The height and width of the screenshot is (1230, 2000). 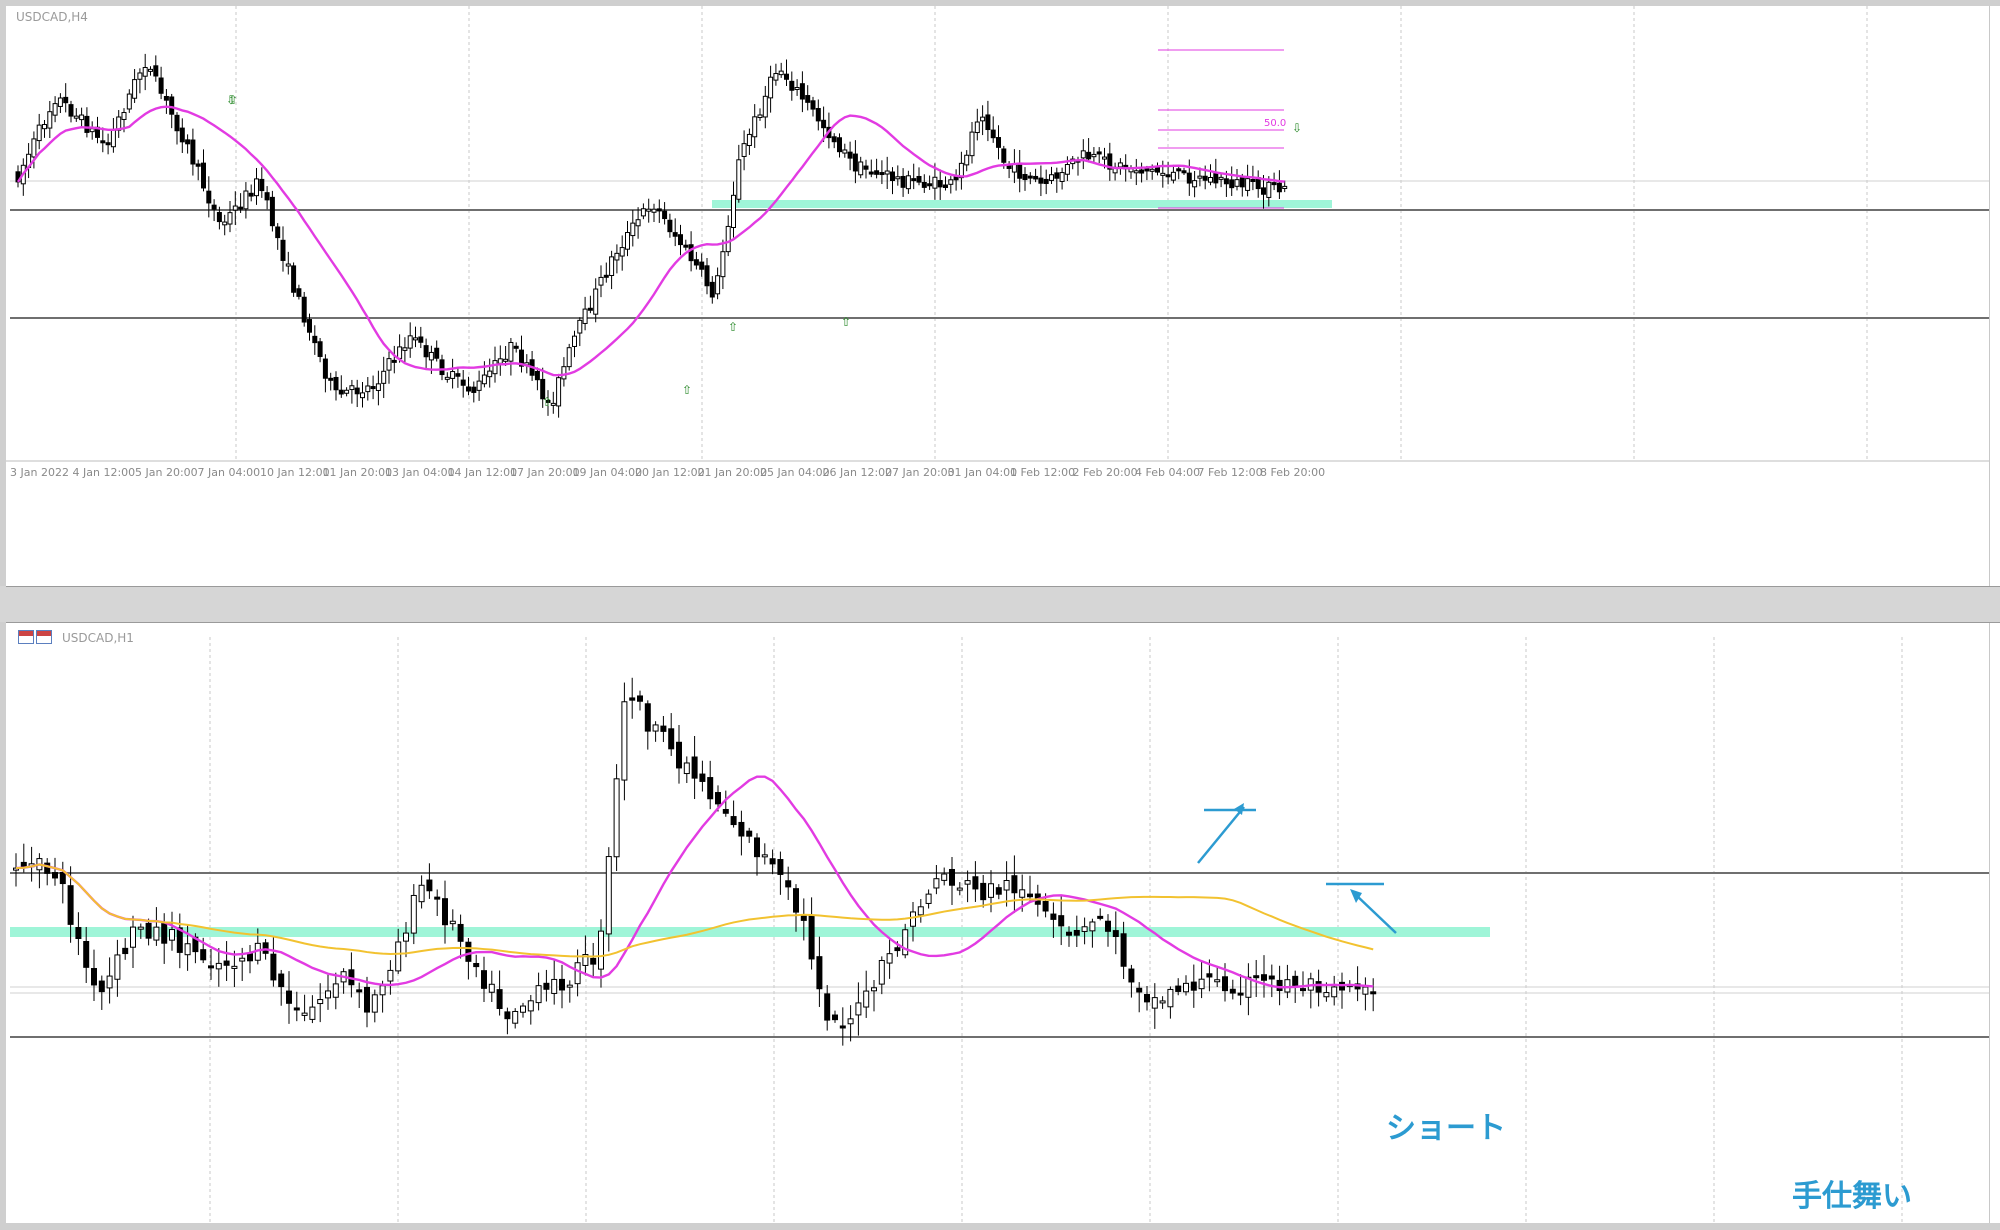 I want to click on chart-toolbar-icons, so click(x=36, y=638).